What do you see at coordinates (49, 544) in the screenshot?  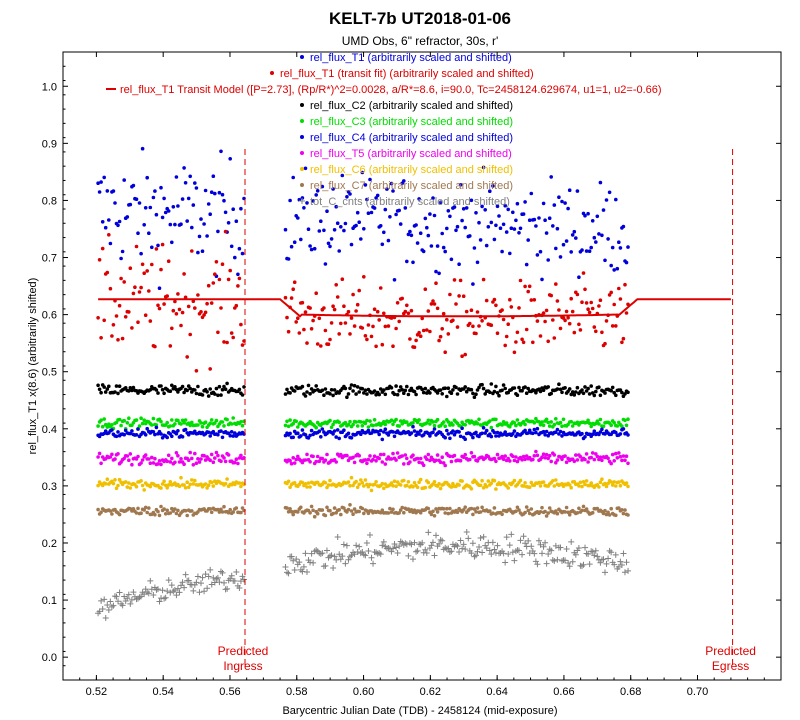 I see `y-tick-label: 0.2` at bounding box center [49, 544].